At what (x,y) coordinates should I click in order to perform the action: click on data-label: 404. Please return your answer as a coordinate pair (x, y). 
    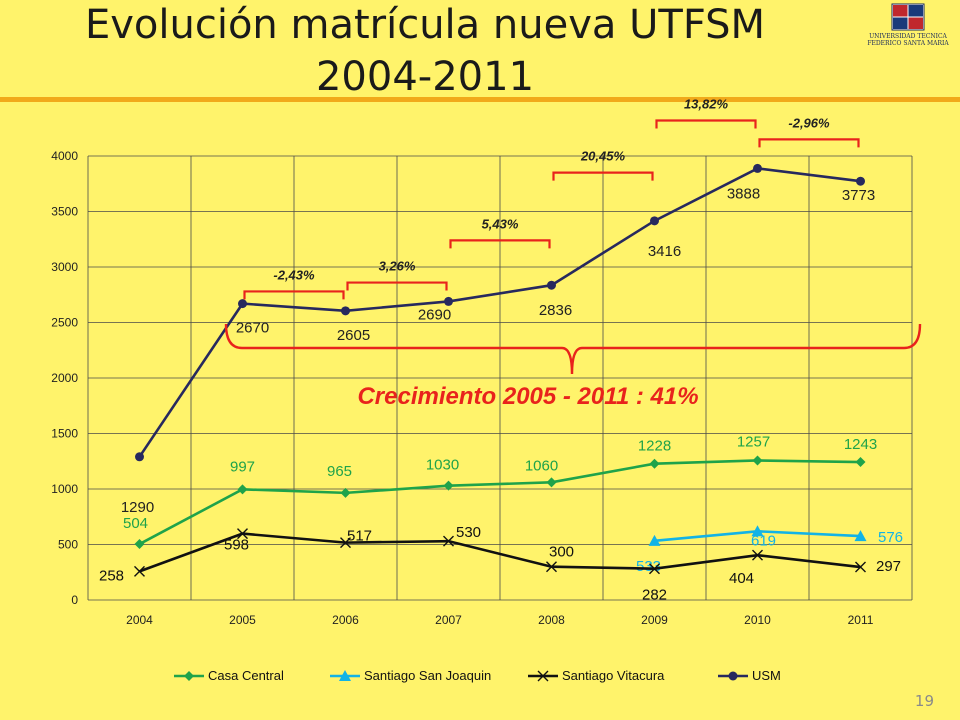
    Looking at the image, I should click on (741, 578).